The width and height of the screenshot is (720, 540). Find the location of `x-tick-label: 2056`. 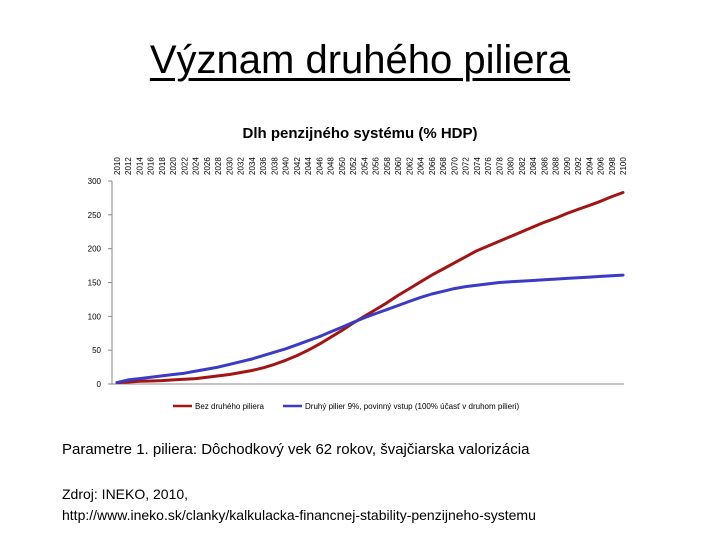

x-tick-label: 2056 is located at coordinates (376, 166).